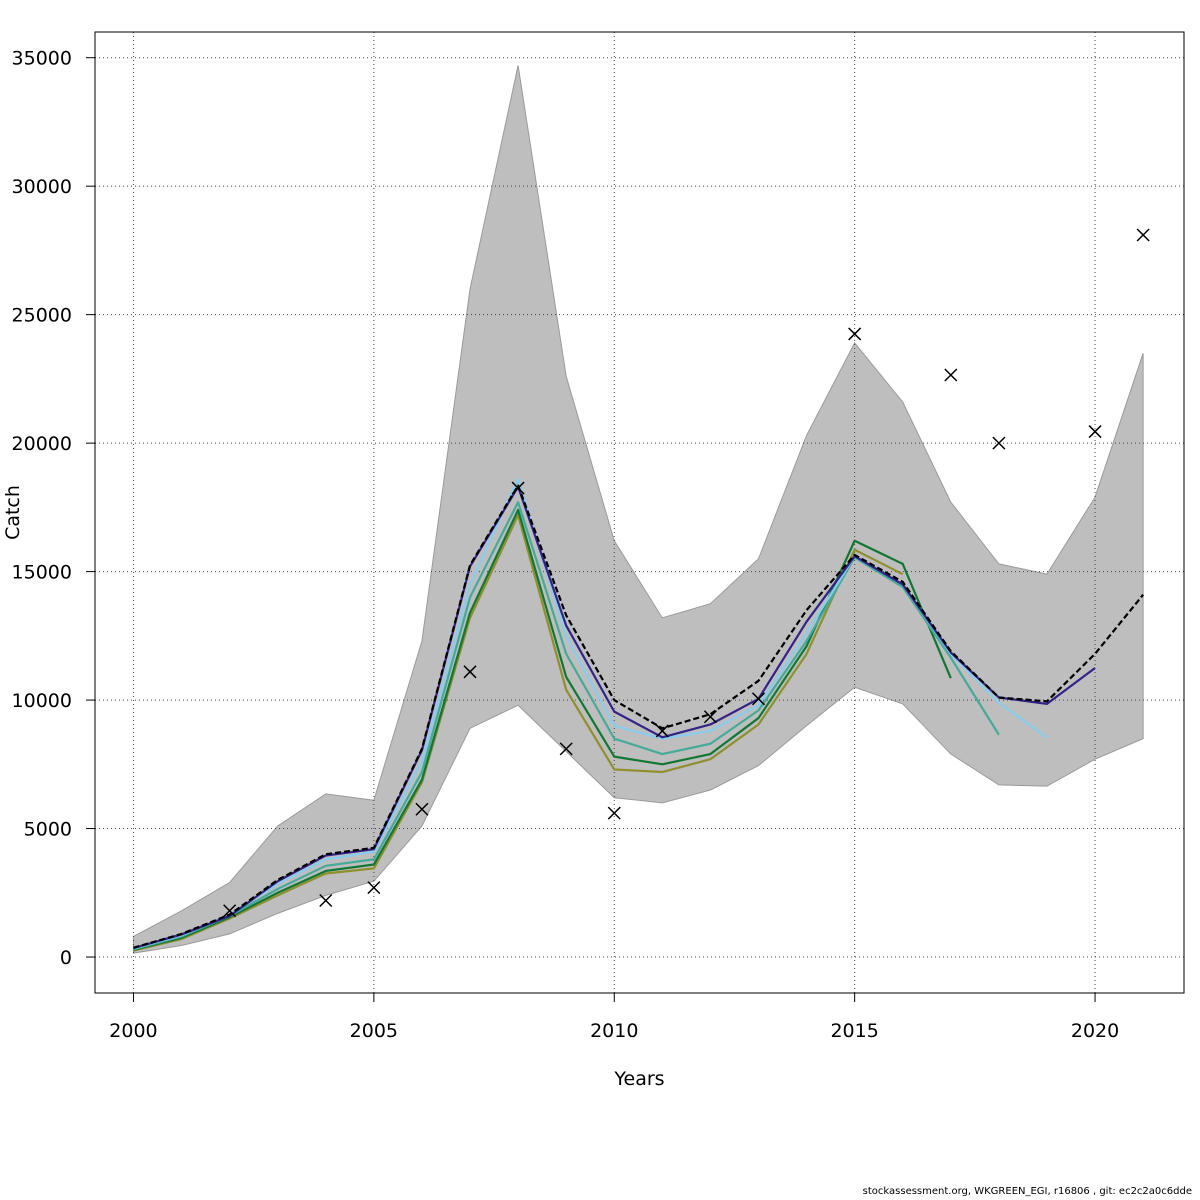 Image resolution: width=1200 pixels, height=1200 pixels. What do you see at coordinates (614, 1031) in the screenshot?
I see `x-tick-label: 2010` at bounding box center [614, 1031].